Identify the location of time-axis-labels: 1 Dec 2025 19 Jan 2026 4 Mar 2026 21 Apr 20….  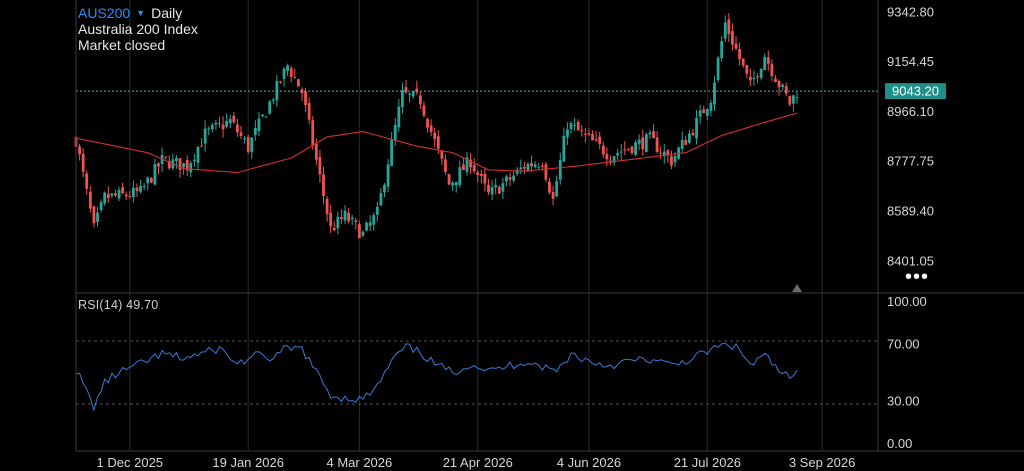
(476, 462).